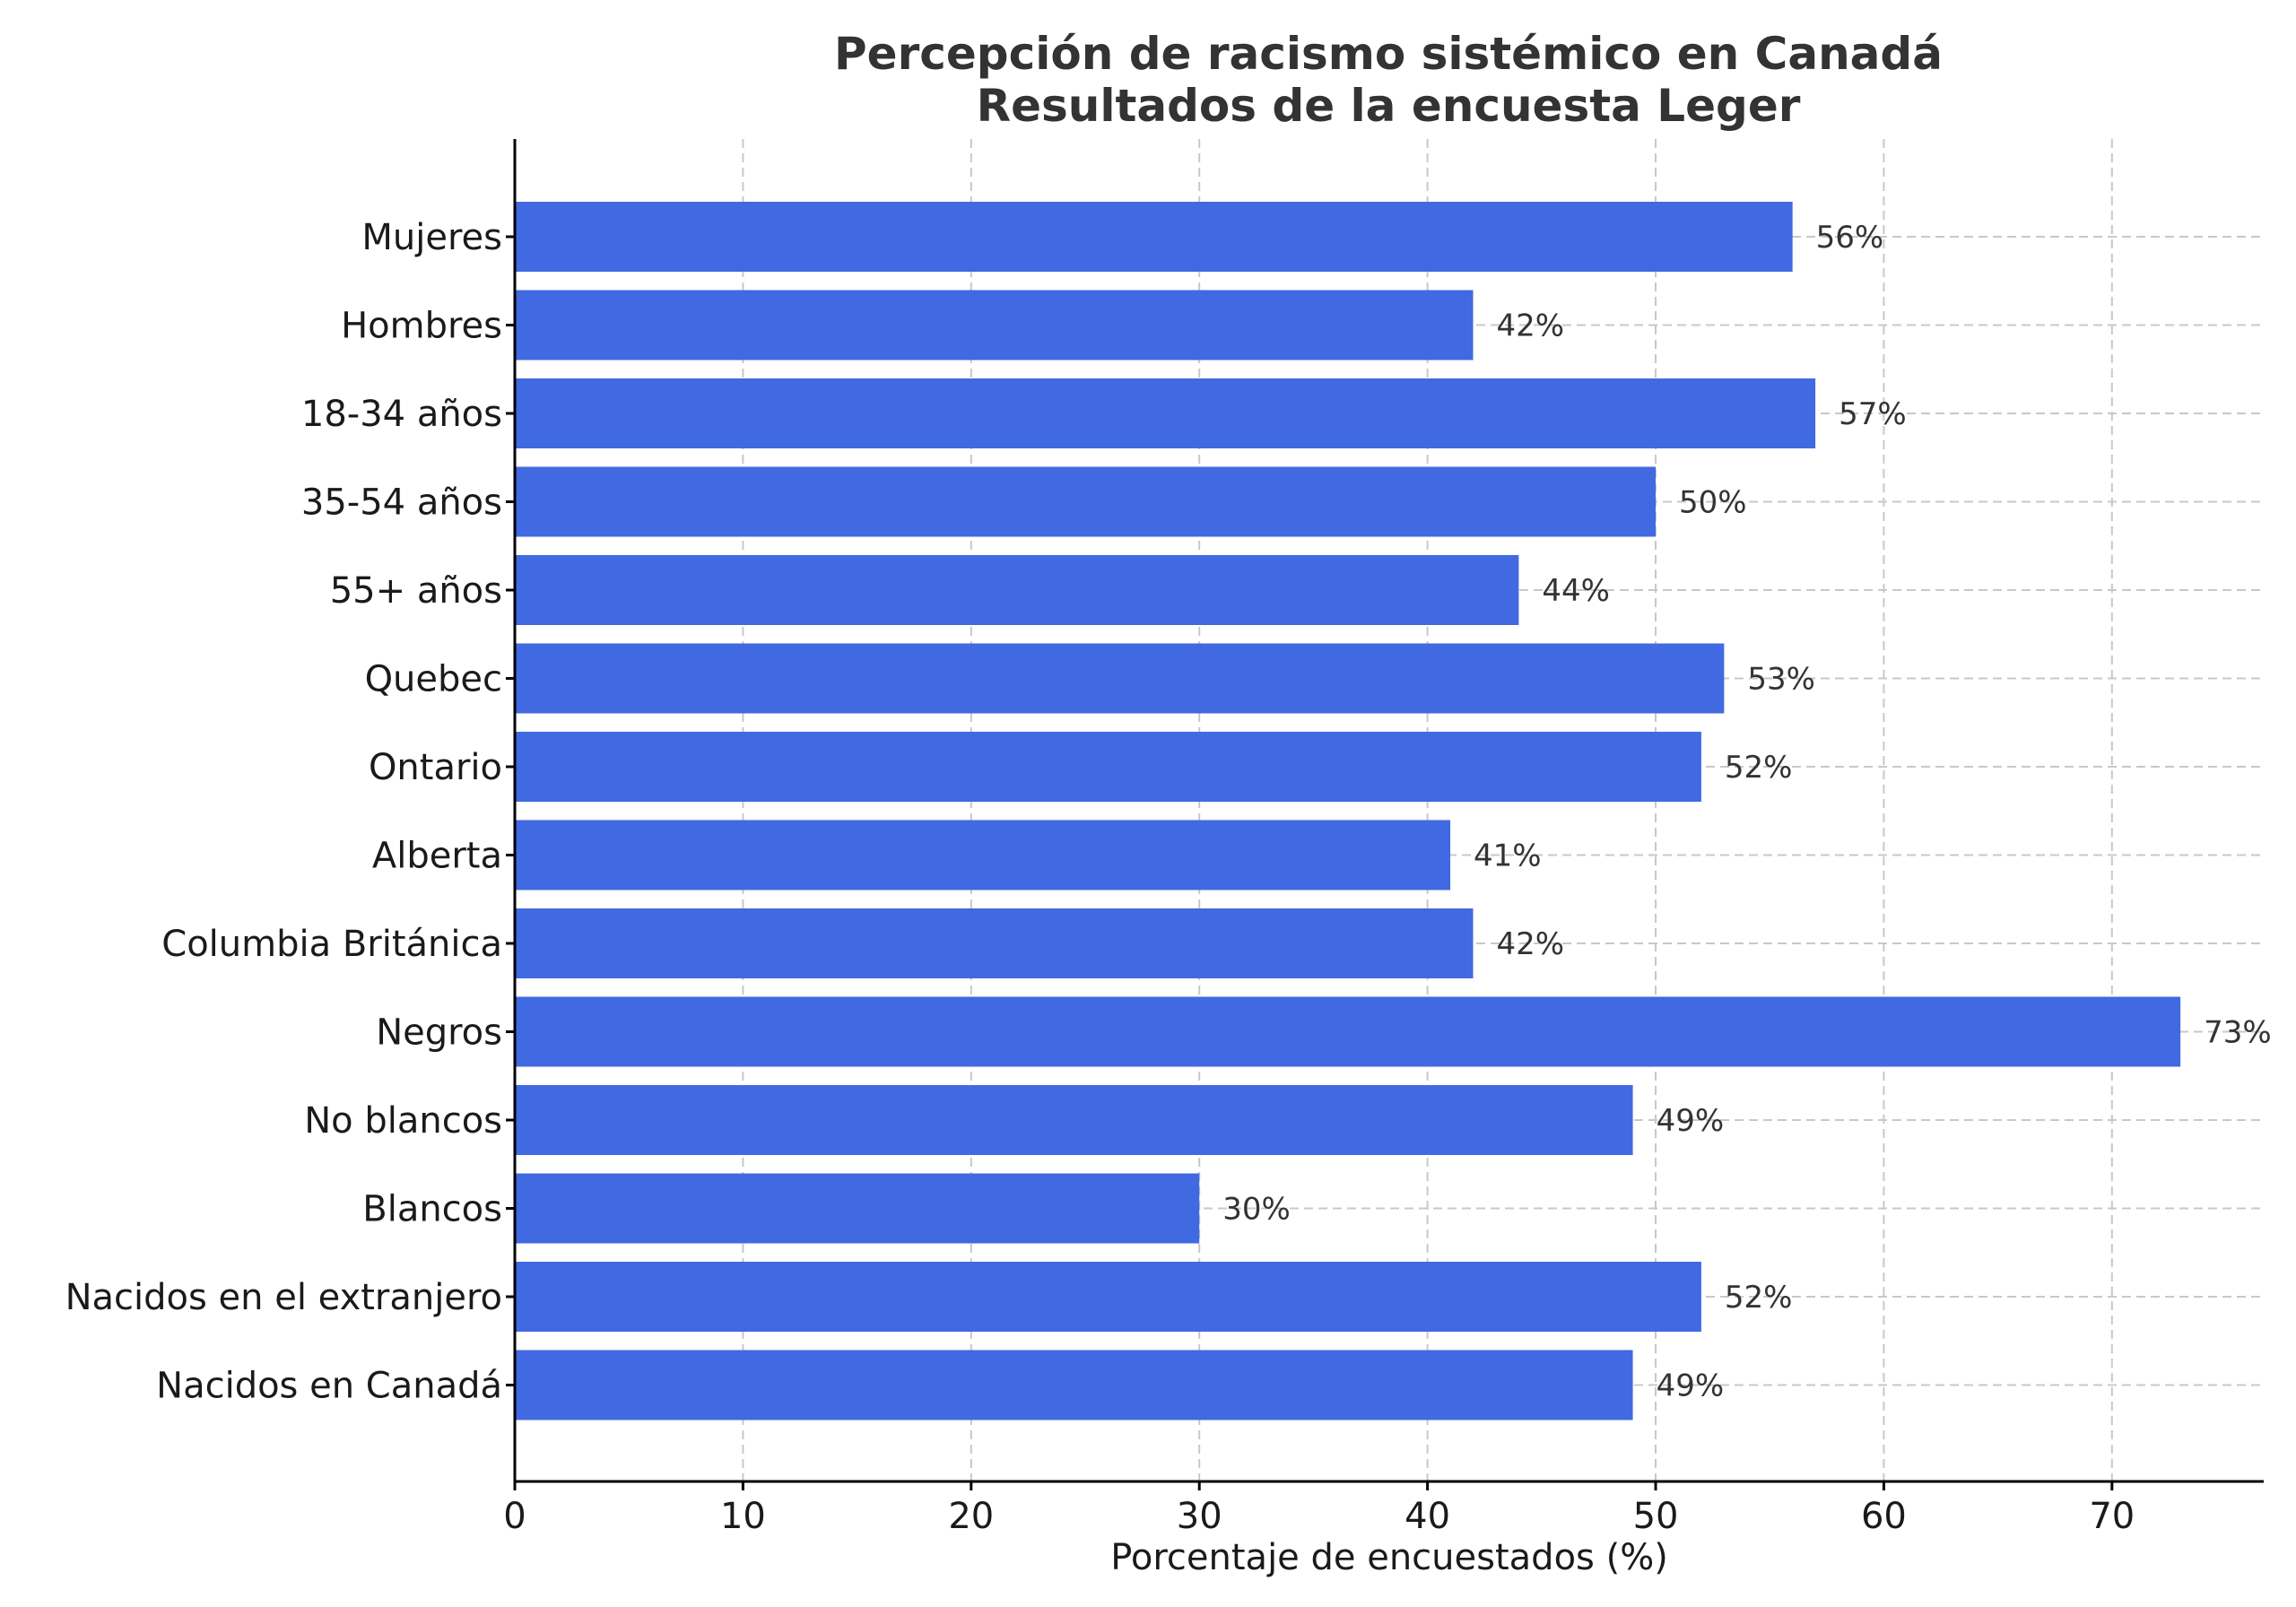  Describe the element at coordinates (1389, 106) in the screenshot. I see `chart-title-line-2: Resultados de la encuesta Leger` at that location.